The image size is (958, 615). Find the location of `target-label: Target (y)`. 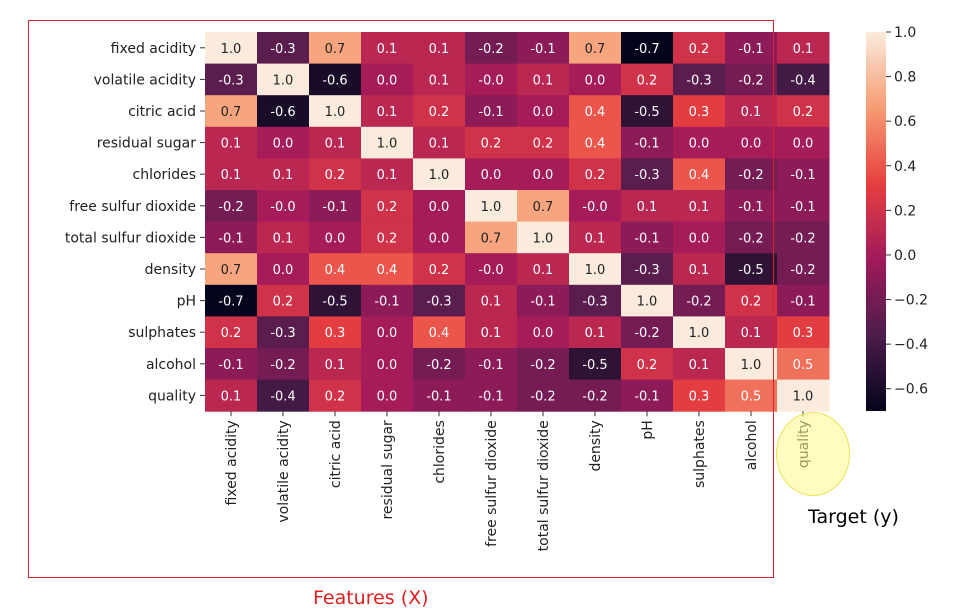

target-label: Target (y) is located at coordinates (853, 517).